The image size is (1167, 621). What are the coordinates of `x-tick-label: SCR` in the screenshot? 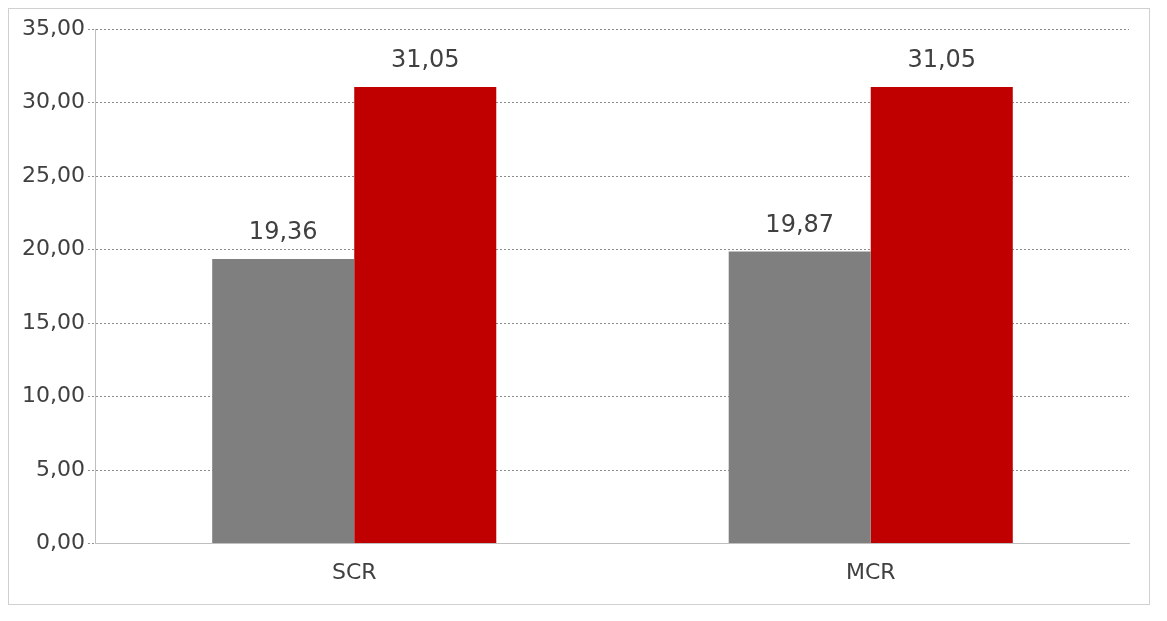 It's located at (354, 571).